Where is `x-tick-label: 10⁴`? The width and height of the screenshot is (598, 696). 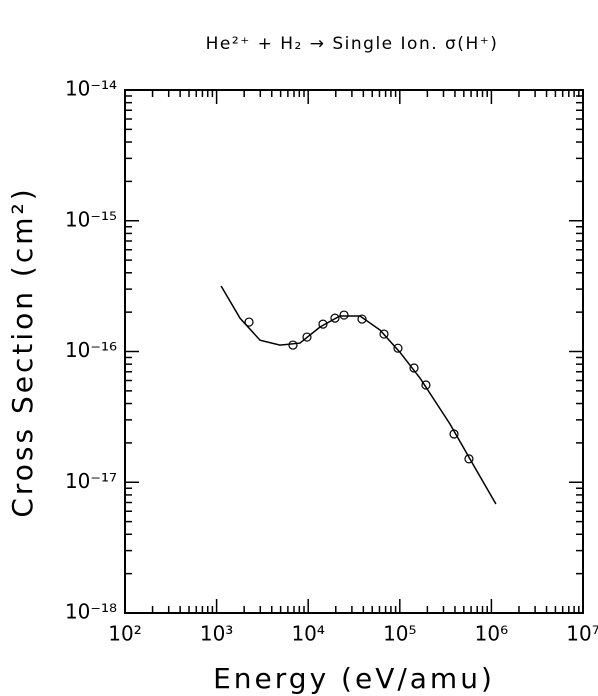 x-tick-label: 10⁴ is located at coordinates (307, 634).